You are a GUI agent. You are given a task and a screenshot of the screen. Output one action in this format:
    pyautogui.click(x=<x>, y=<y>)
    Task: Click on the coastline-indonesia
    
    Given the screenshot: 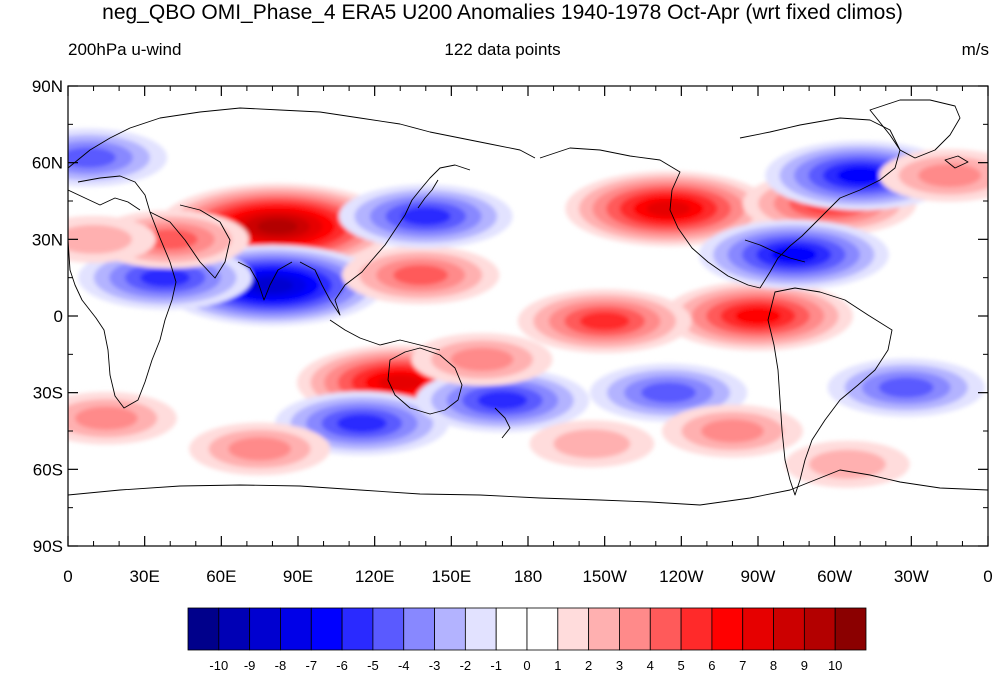 What is the action you would take?
    pyautogui.click(x=385, y=335)
    